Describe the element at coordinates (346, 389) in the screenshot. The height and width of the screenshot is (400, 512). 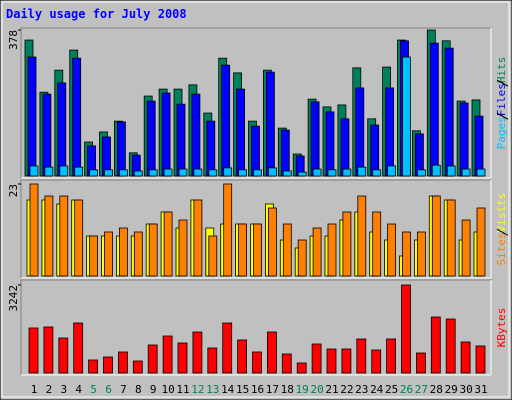
I see `x-tick-label: 22` at that location.